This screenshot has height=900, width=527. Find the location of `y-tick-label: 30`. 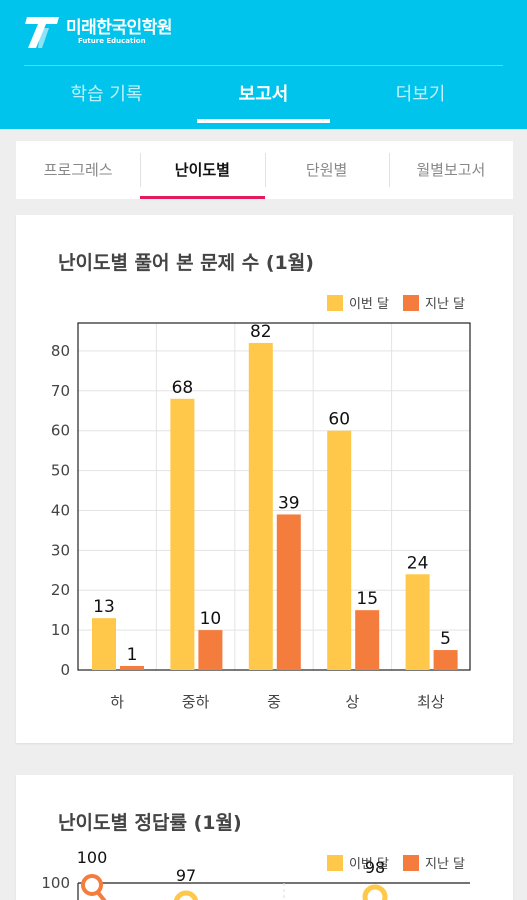

y-tick-label: 30 is located at coordinates (60, 550).